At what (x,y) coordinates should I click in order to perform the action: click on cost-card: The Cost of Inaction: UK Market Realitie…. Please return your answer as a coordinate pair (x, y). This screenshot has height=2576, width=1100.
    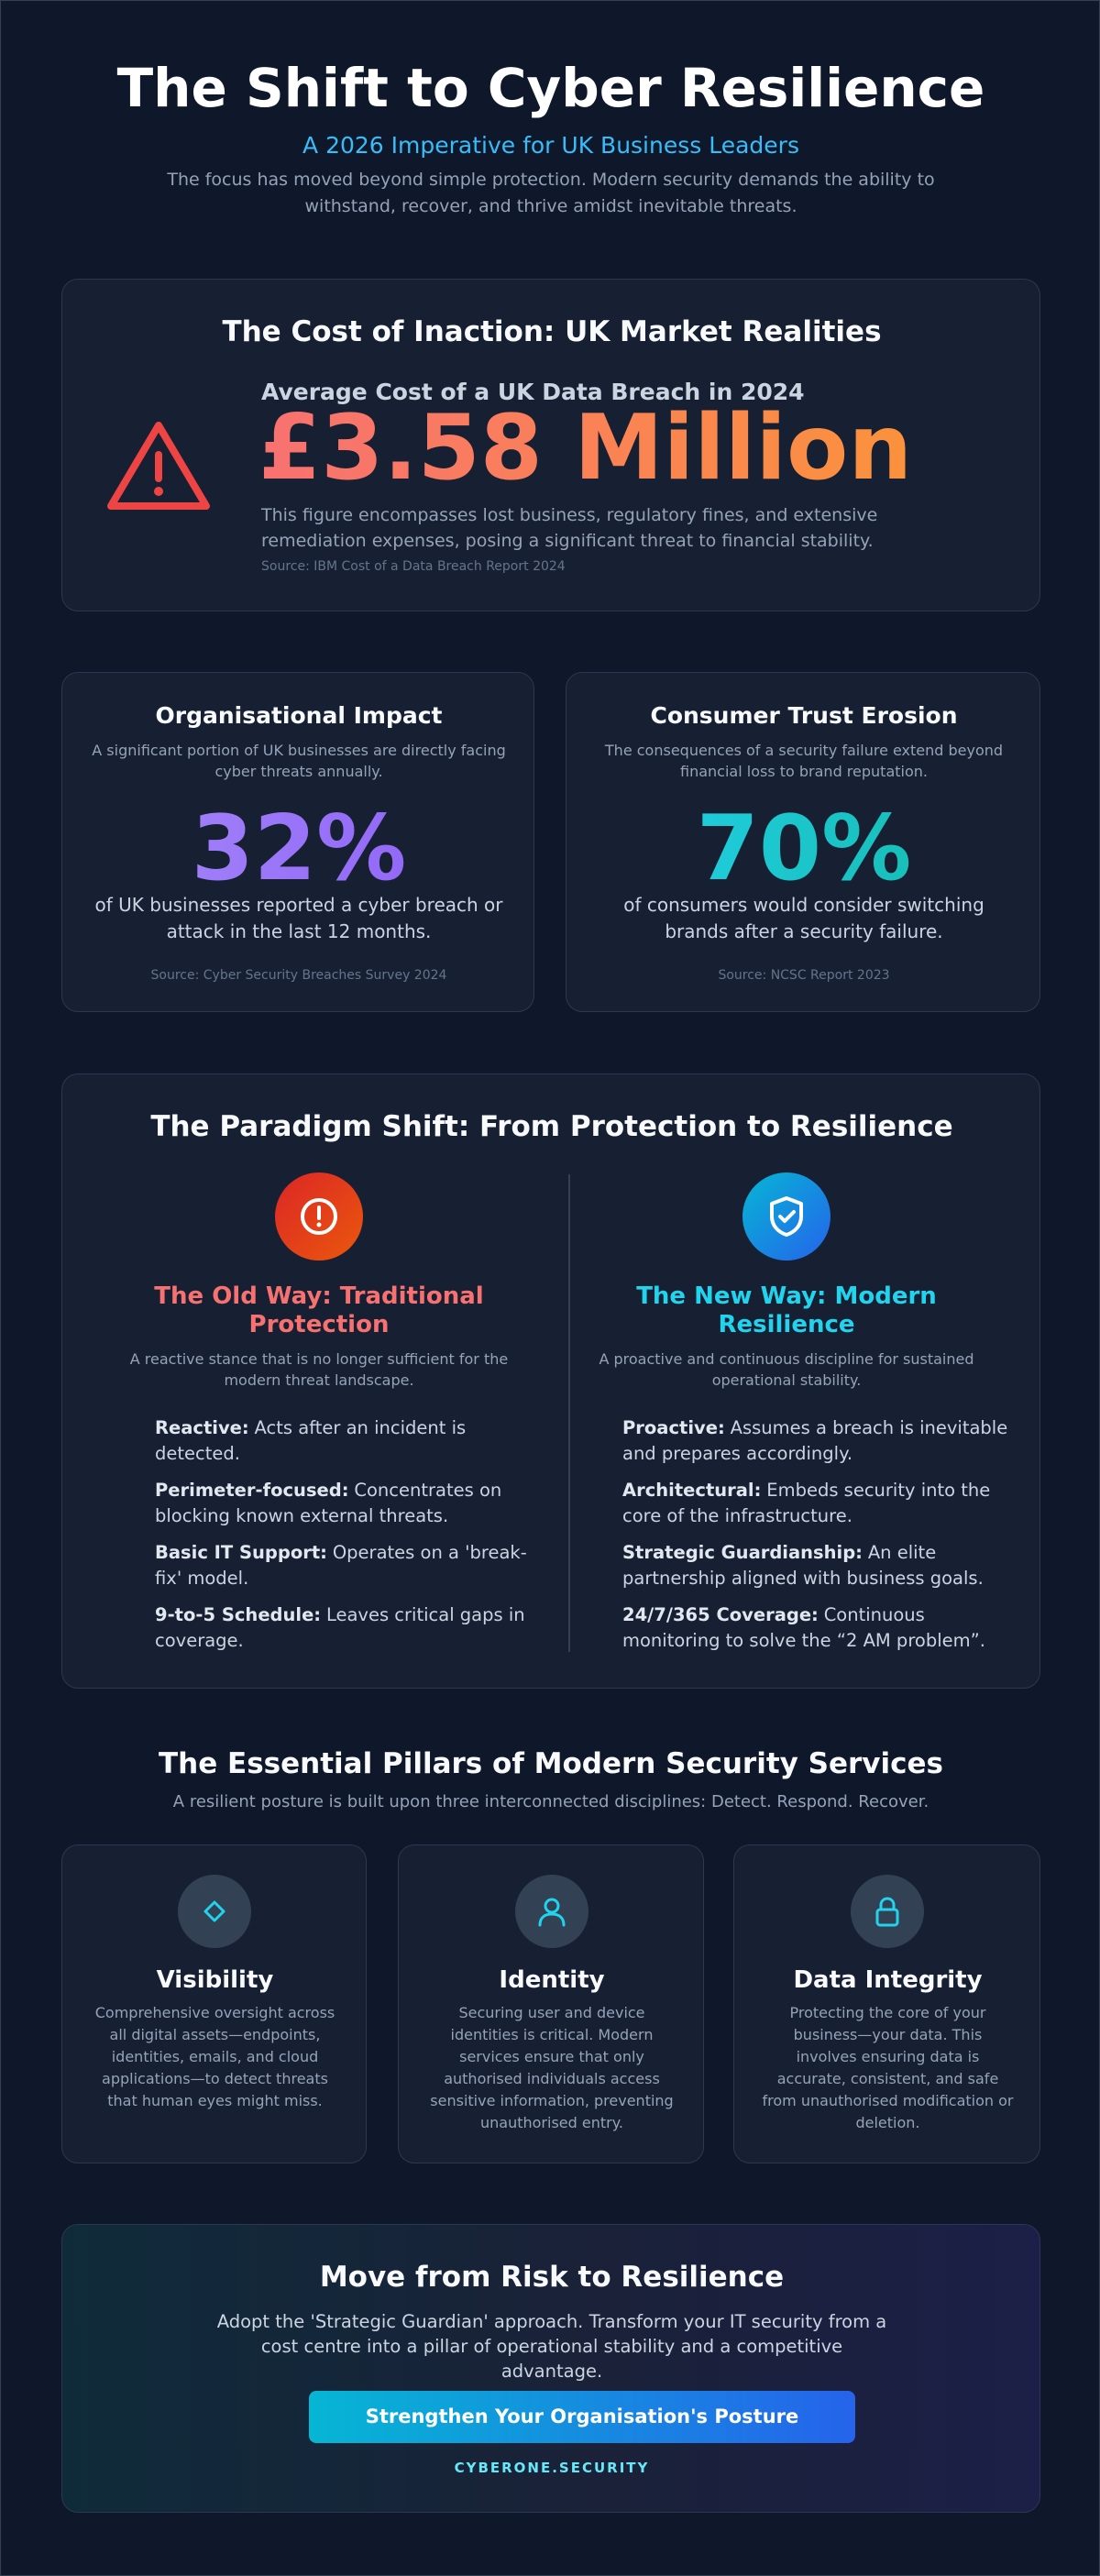
    Looking at the image, I should click on (550, 445).